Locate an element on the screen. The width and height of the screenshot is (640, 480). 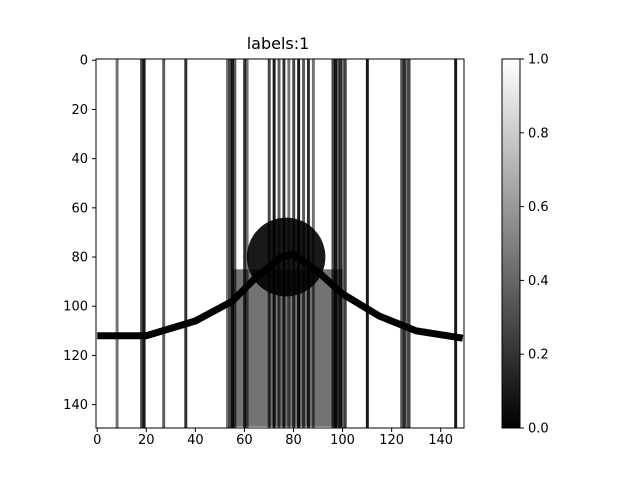
x-tick-label: 120 is located at coordinates (391, 440).